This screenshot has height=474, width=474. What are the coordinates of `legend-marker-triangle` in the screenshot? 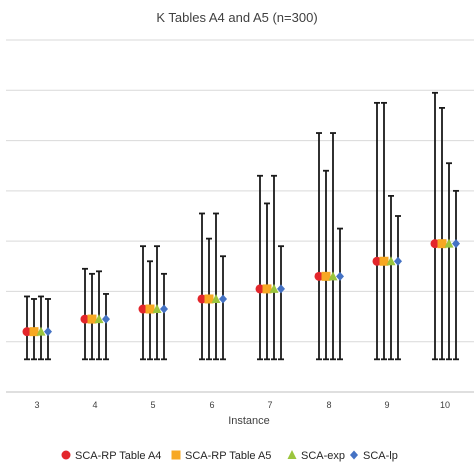 It's located at (292, 454).